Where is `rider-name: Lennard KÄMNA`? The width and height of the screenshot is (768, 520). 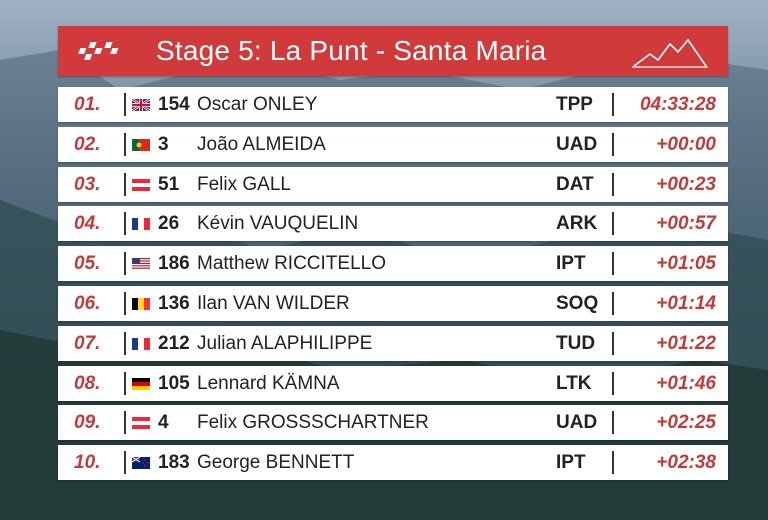
rider-name: Lennard KÄMNA is located at coordinates (268, 383).